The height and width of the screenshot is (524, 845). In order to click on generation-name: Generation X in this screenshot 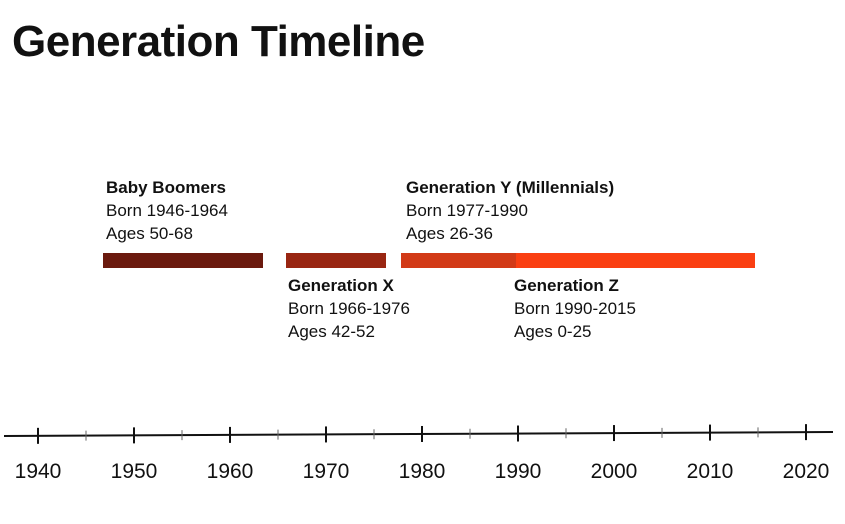, I will do `click(341, 285)`.